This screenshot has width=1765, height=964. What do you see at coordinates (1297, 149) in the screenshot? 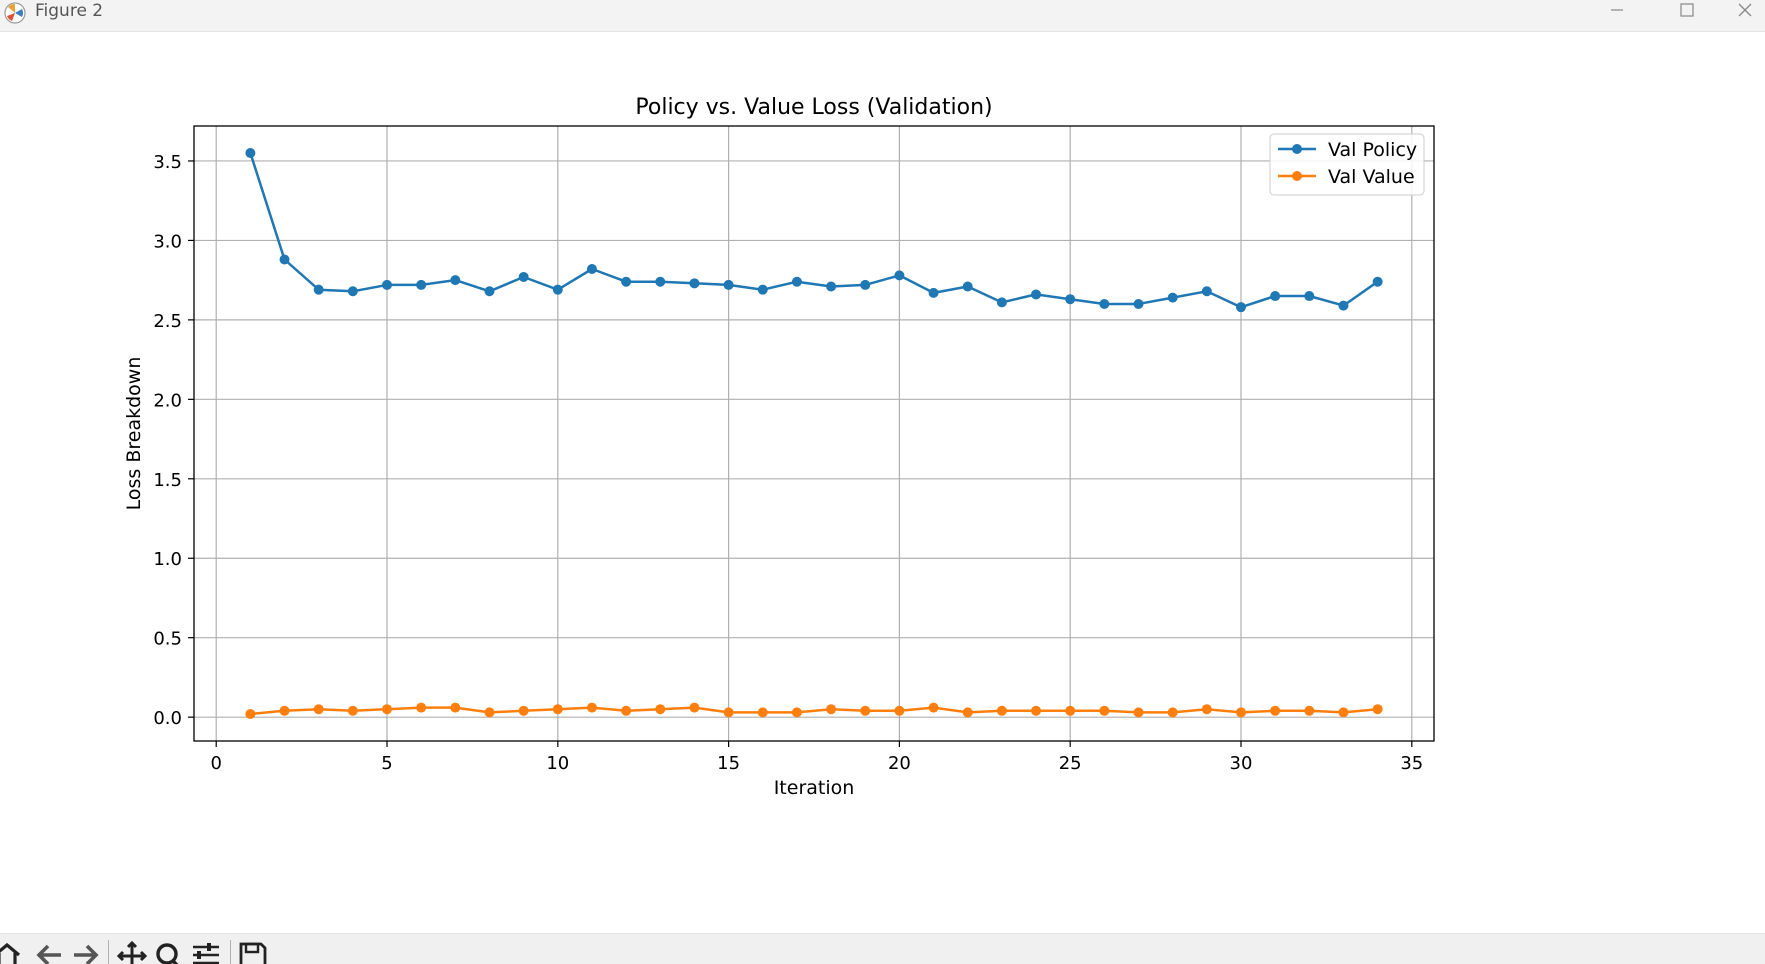
I see `legend-marker-val-policy` at bounding box center [1297, 149].